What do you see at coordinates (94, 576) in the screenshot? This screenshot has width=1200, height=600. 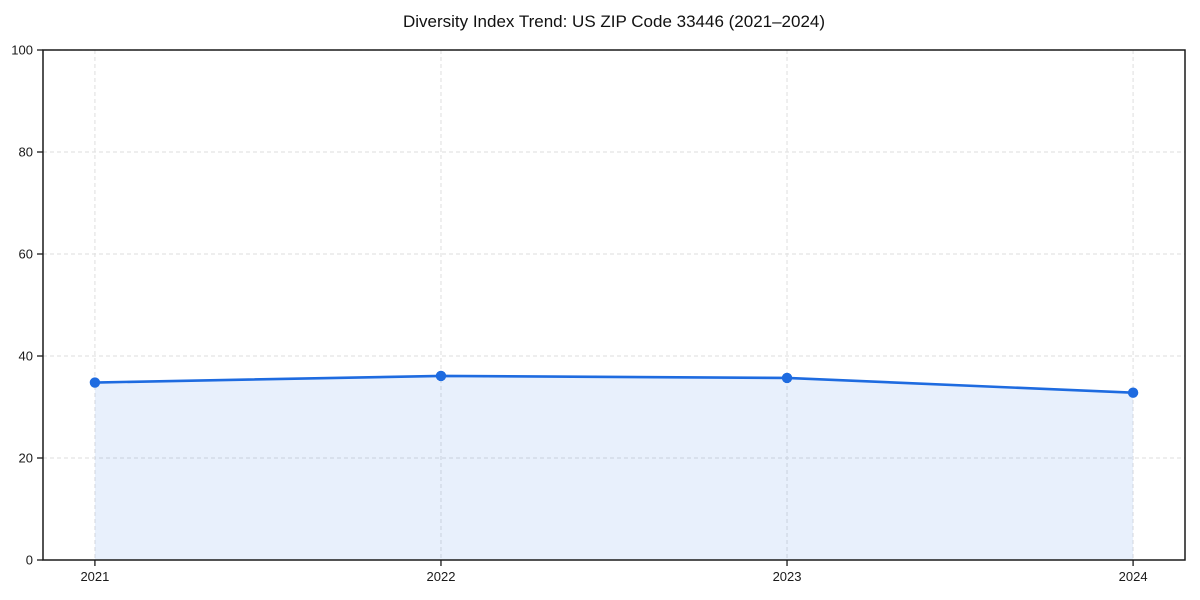 I see `x-tick-label: 2021` at bounding box center [94, 576].